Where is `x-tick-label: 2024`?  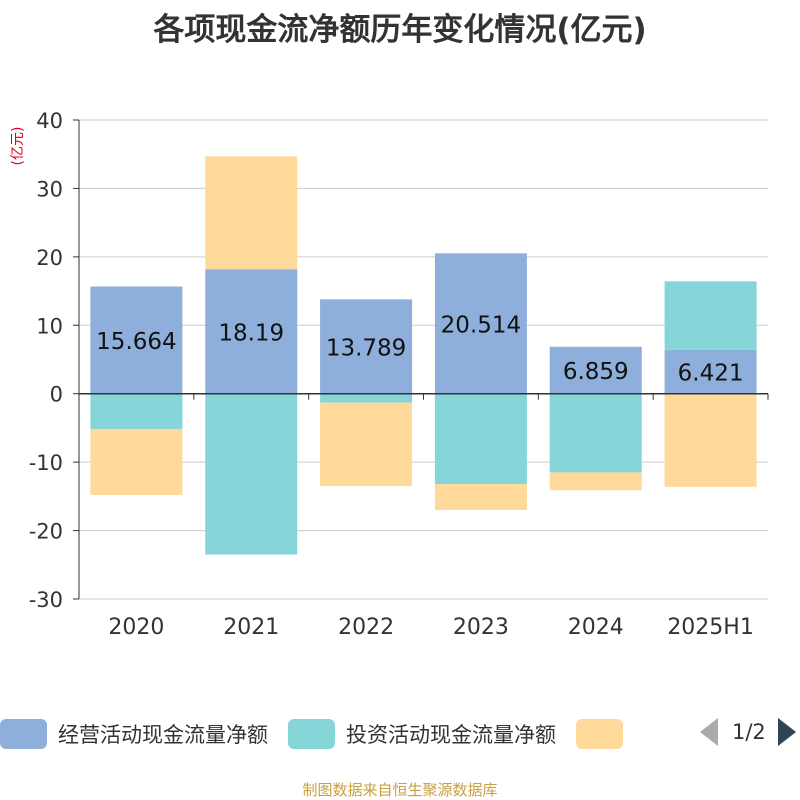
x-tick-label: 2024 is located at coordinates (596, 627).